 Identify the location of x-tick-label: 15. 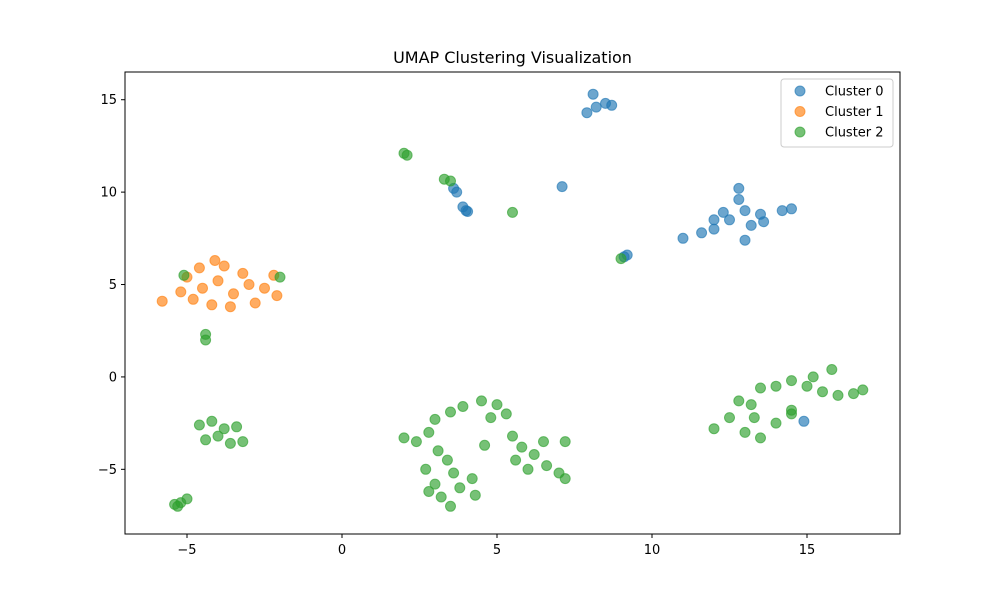
(807, 550).